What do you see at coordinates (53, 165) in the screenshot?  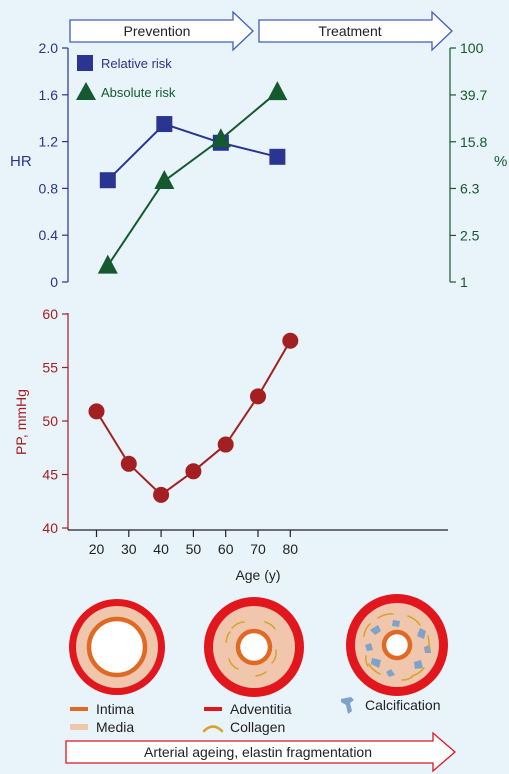 I see `hr-axis-ticks: 0 0.4 0.8 1.2 1.6 2.0` at bounding box center [53, 165].